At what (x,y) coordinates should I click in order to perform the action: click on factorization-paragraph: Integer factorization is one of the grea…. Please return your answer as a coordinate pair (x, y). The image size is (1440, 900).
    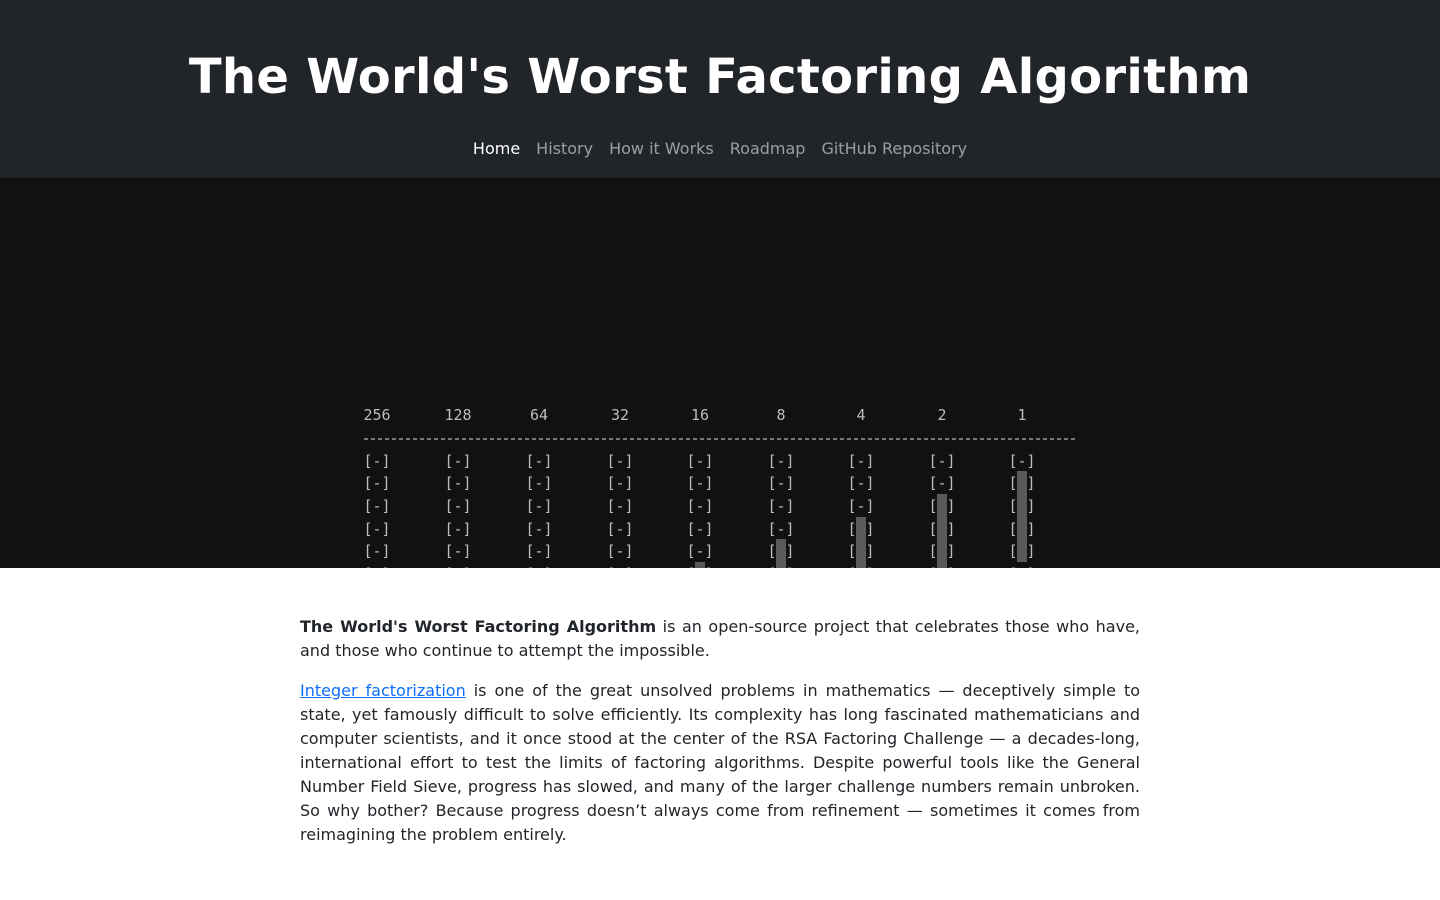
    Looking at the image, I should click on (720, 763).